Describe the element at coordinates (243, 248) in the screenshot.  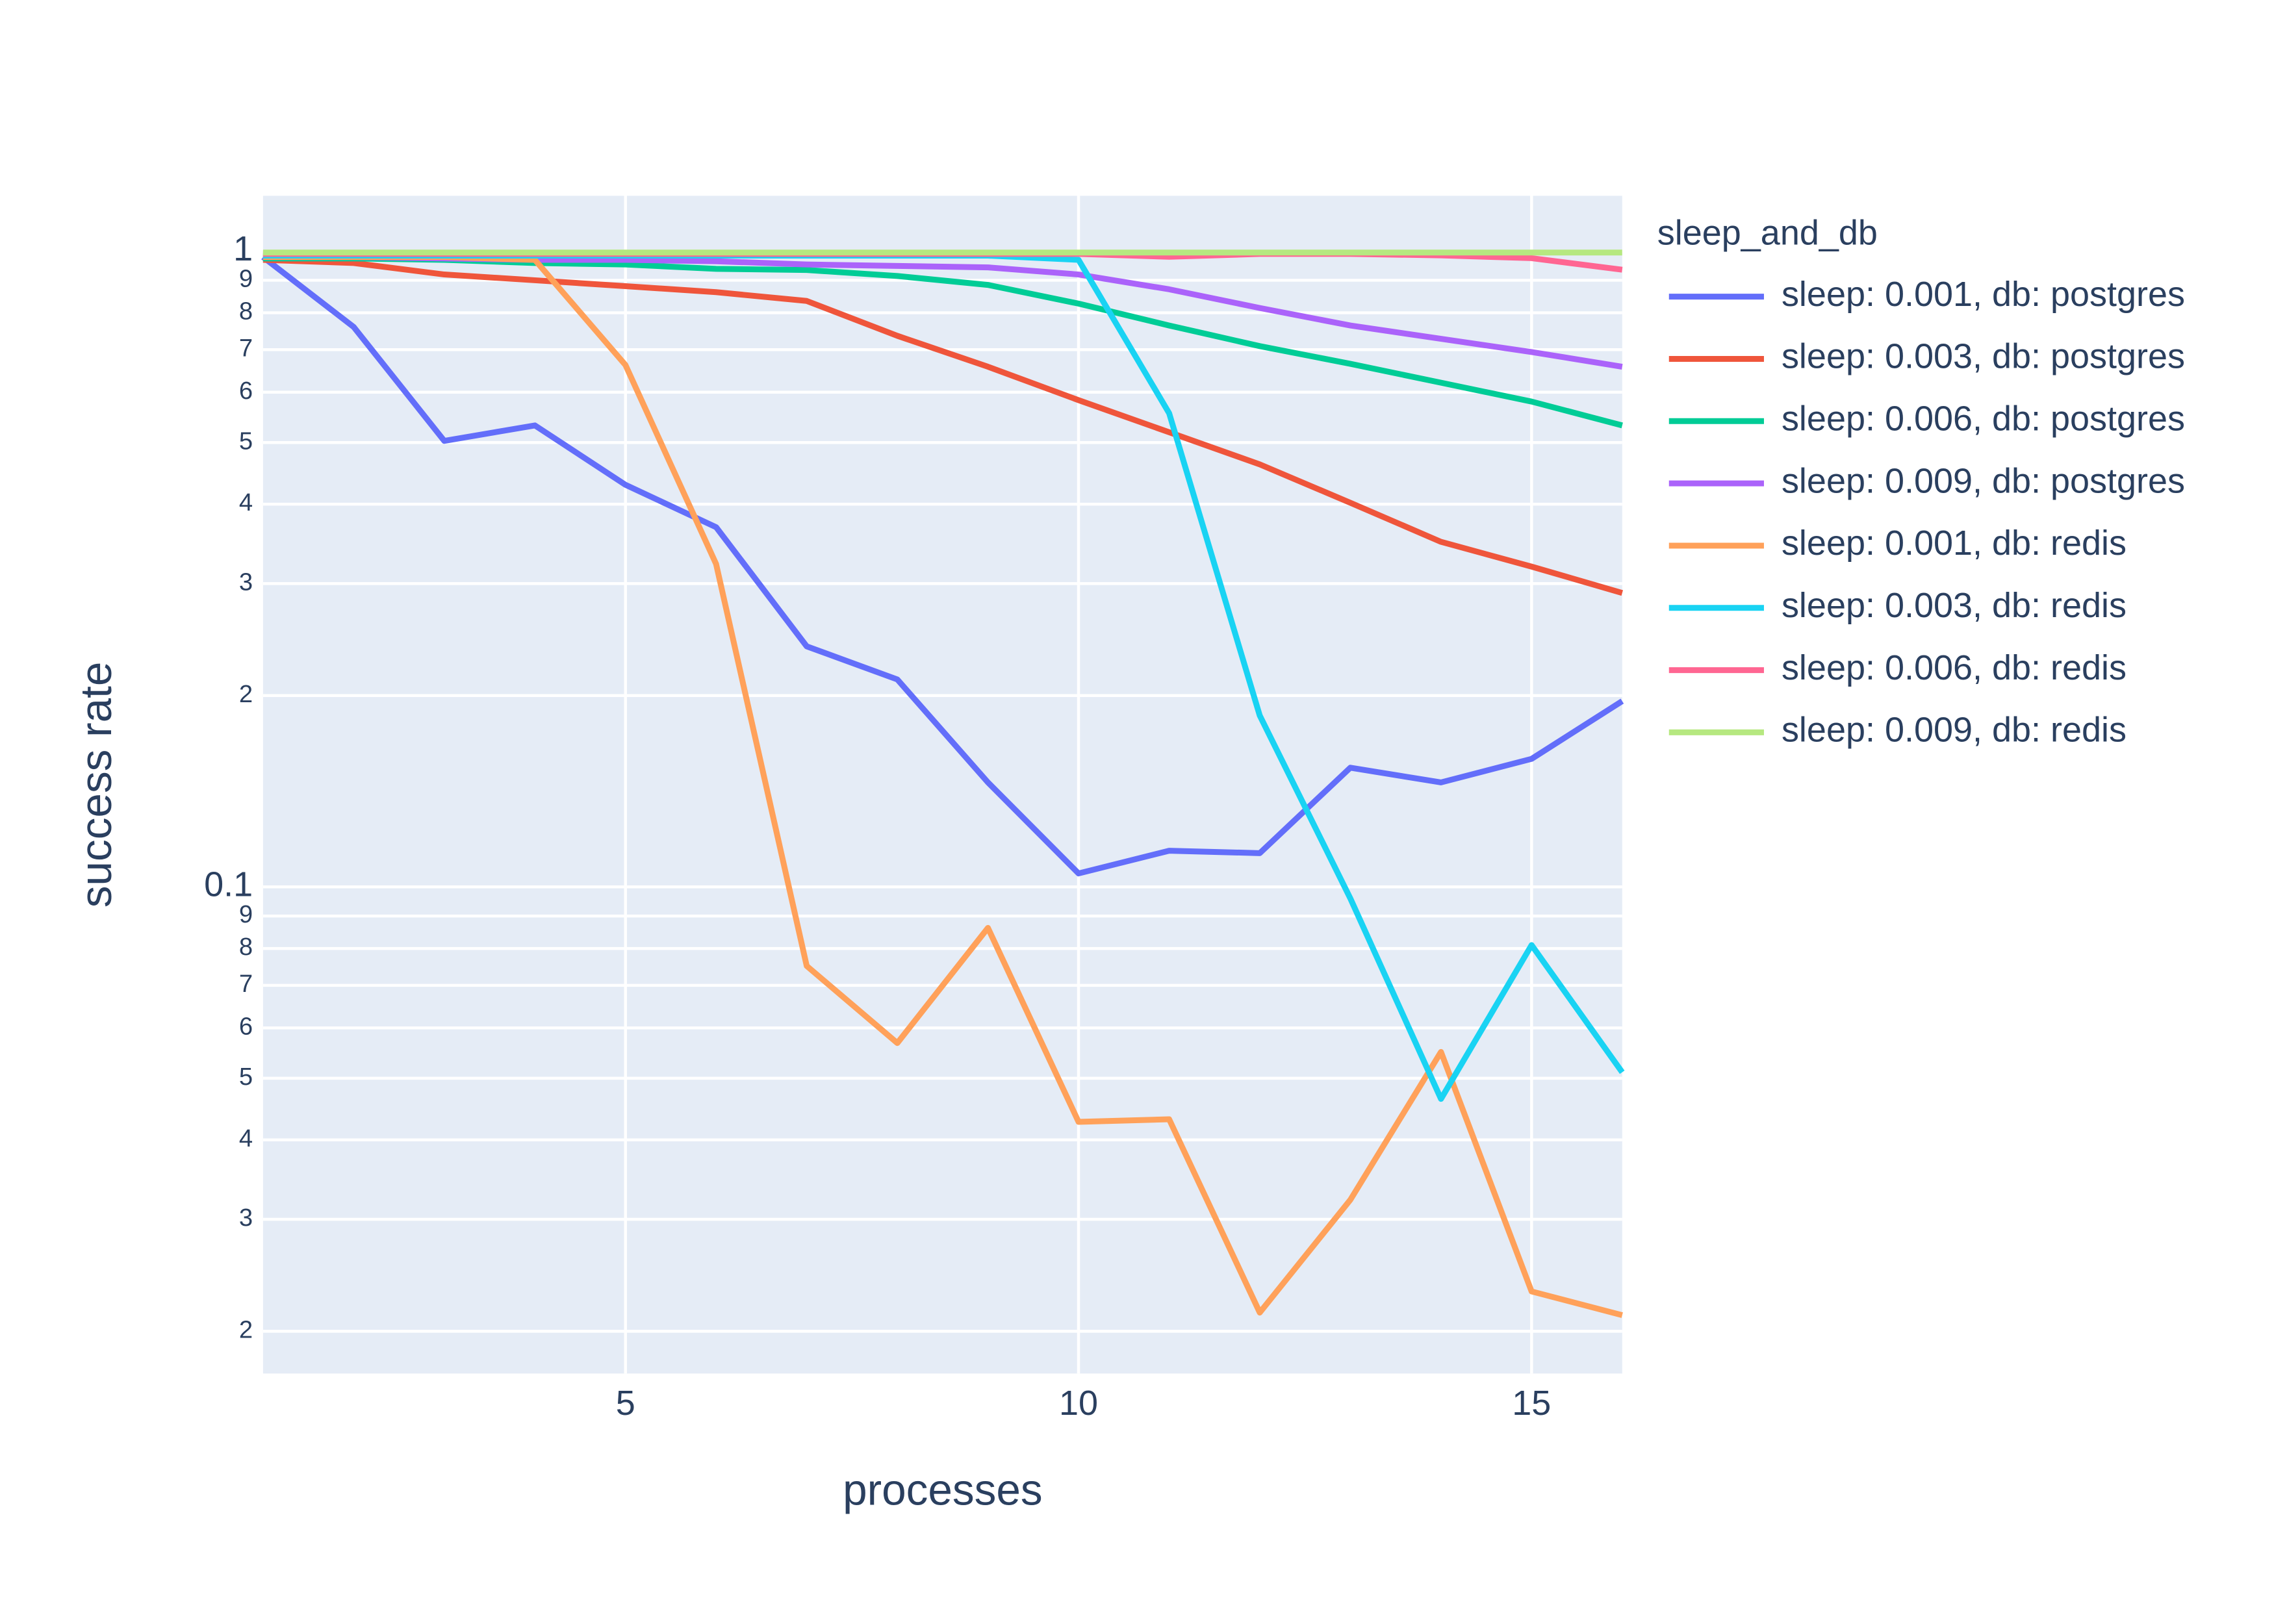
I see `y-tick-label: 1` at that location.